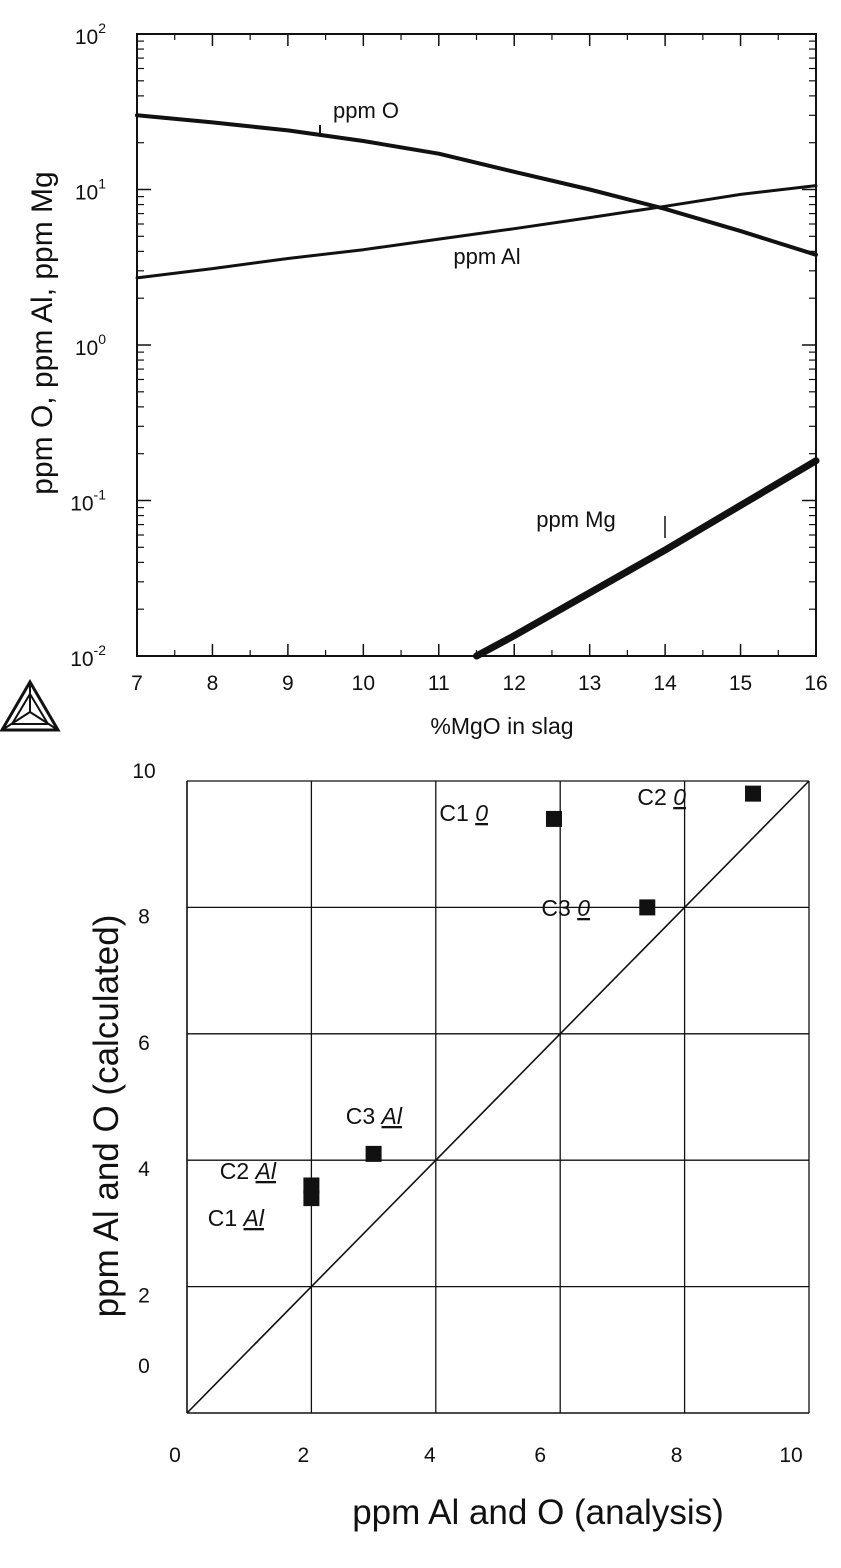  I want to click on y-tick-label: 6, so click(144, 1043).